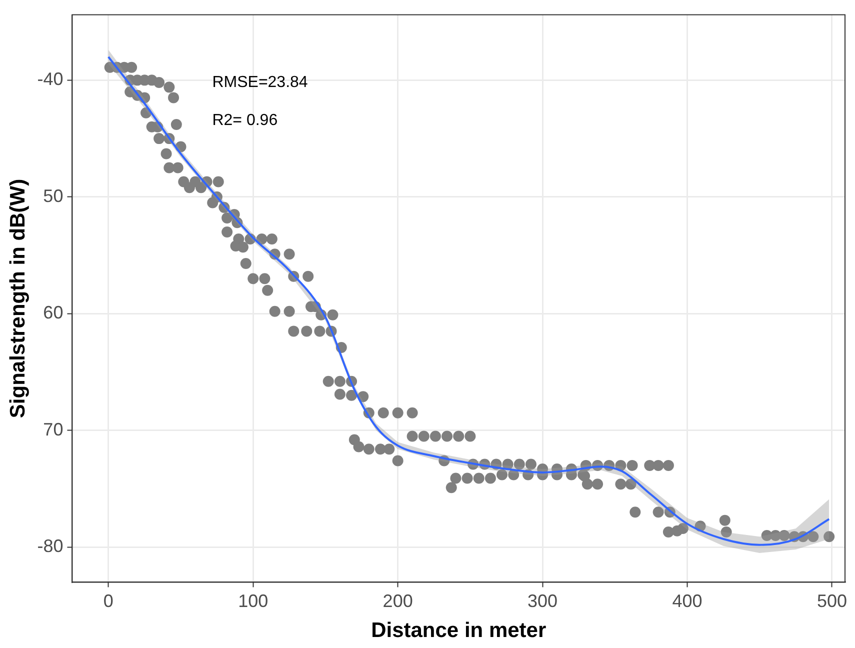 The height and width of the screenshot is (648, 855). What do you see at coordinates (458, 630) in the screenshot?
I see `x-axis-title: Distance in meter` at bounding box center [458, 630].